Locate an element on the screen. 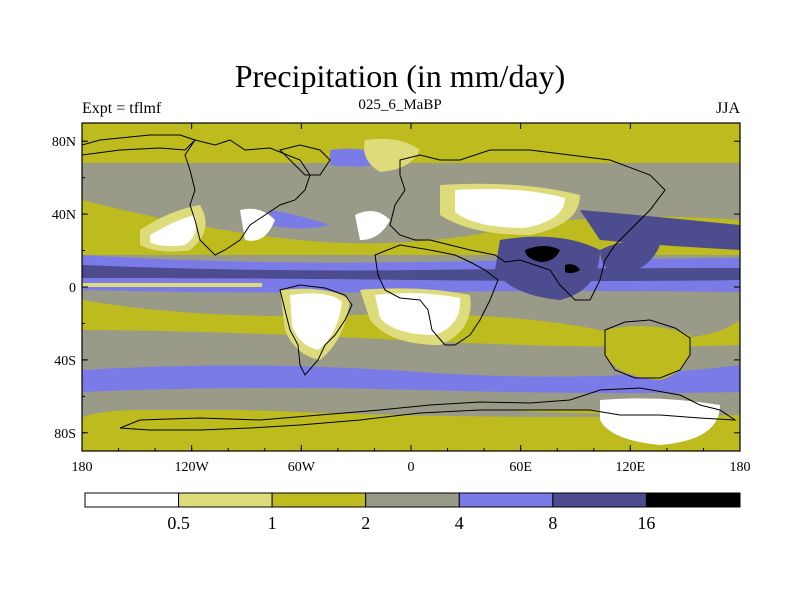 This screenshot has width=800, height=600. x-tick-label: 120E is located at coordinates (631, 467).